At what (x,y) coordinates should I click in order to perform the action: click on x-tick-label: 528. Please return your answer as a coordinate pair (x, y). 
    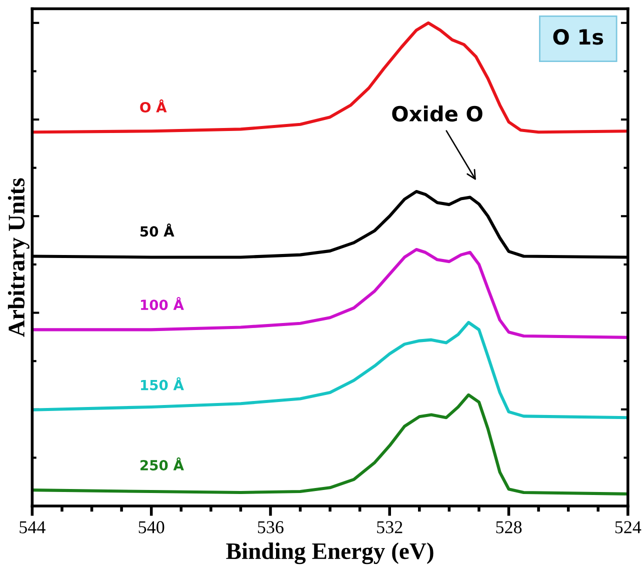
    Looking at the image, I should click on (509, 527).